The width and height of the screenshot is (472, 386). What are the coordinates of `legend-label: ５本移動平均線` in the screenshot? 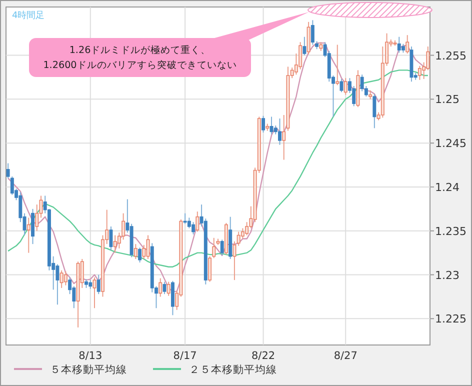 It's located at (88, 369).